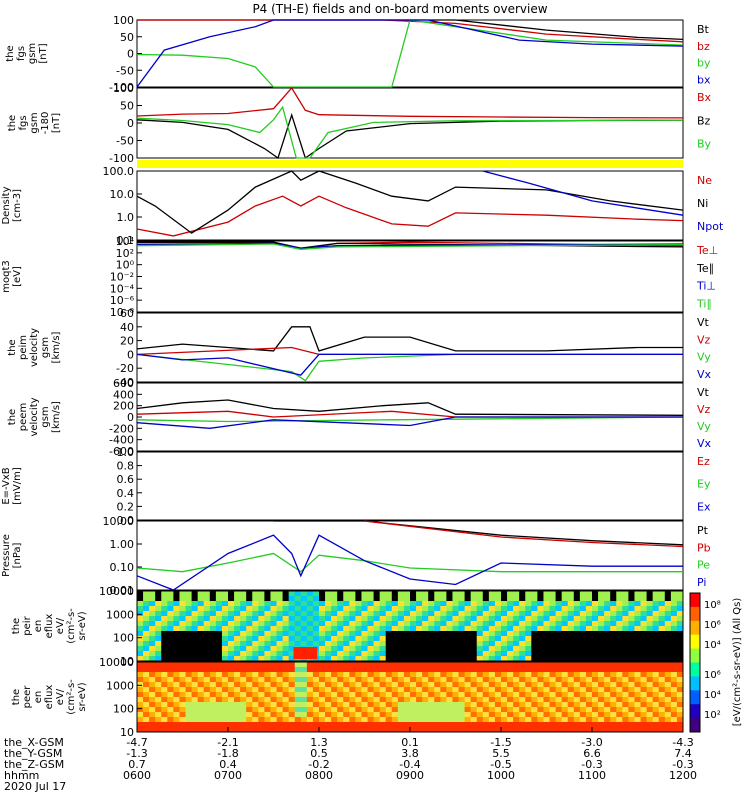 The height and width of the screenshot is (804, 750). What do you see at coordinates (706, 286) in the screenshot?
I see `legend-temp-2: Ti⊥` at bounding box center [706, 286].